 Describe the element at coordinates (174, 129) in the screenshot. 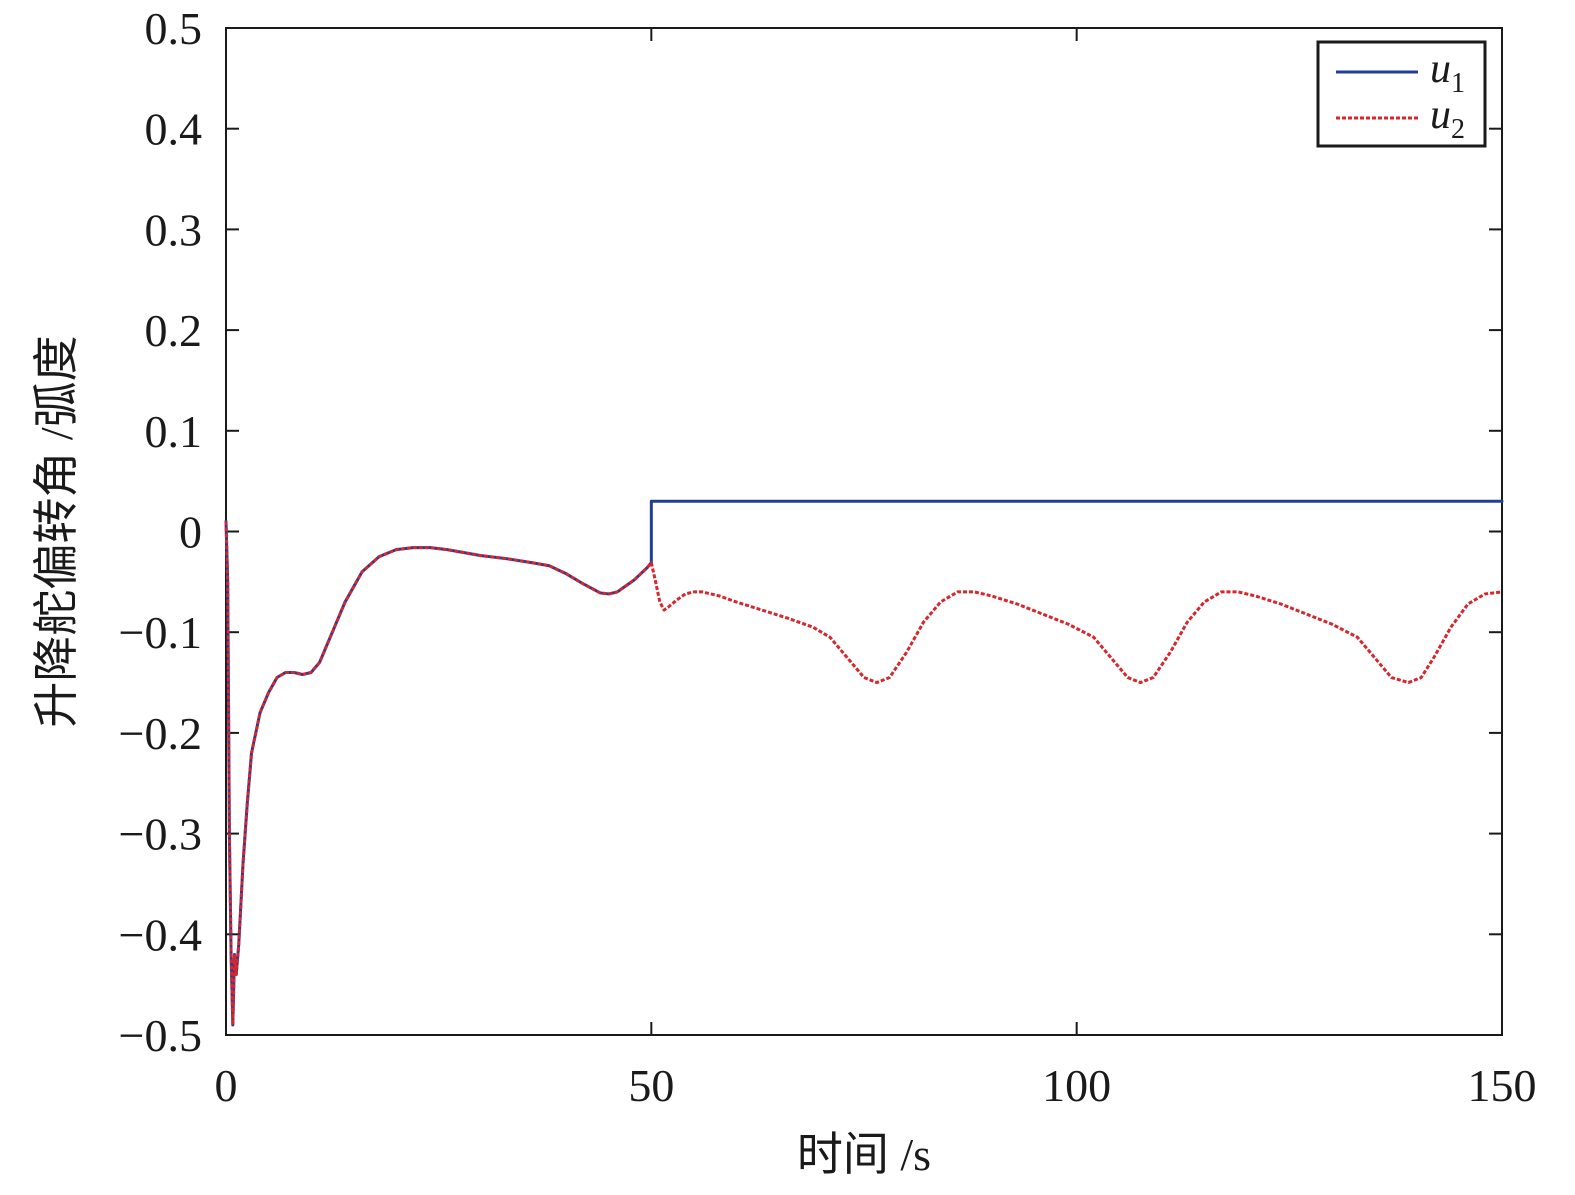

I see `y-tick-label: 0.4` at that location.